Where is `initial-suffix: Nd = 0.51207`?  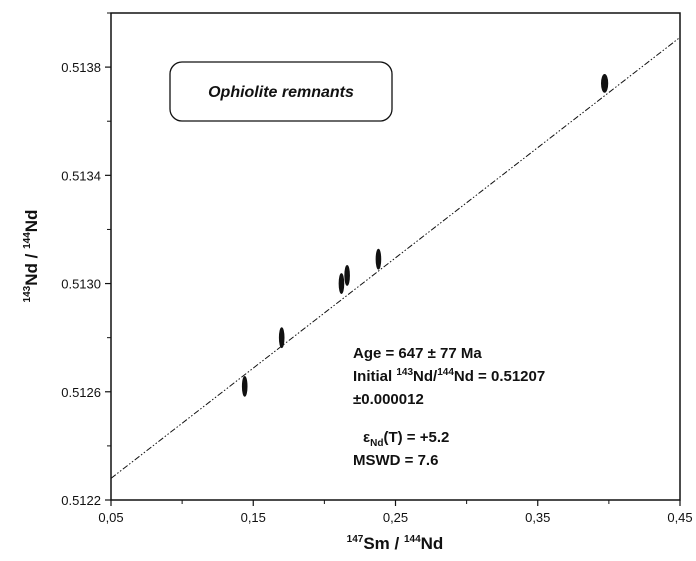 initial-suffix: Nd = 0.51207 is located at coordinates (499, 376).